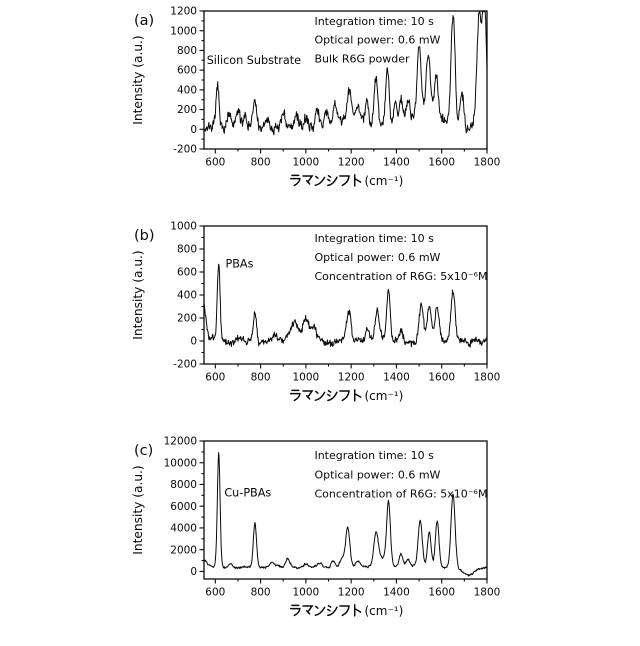 The width and height of the screenshot is (640, 646). What do you see at coordinates (180, 442) in the screenshot?
I see `y-tick-label: 12000` at bounding box center [180, 442].